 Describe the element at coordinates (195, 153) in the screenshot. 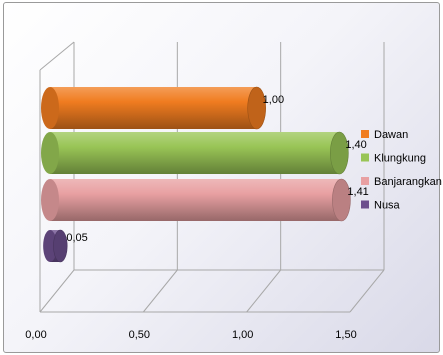

I see `bar-klungkung` at that location.